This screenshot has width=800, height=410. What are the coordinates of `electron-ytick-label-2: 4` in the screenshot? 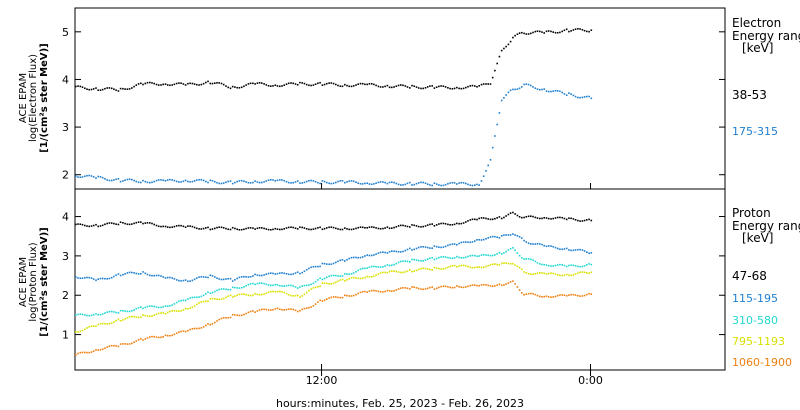 It's located at (65, 79).